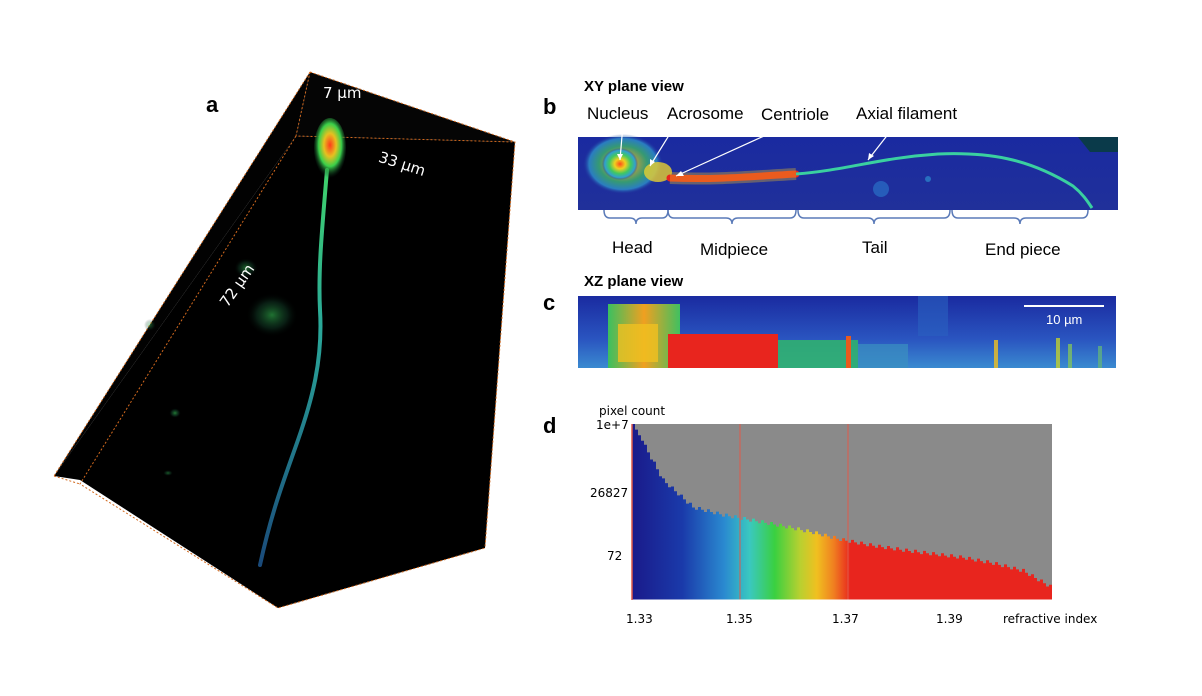 The width and height of the screenshot is (1202, 696). What do you see at coordinates (634, 281) in the screenshot?
I see `xz-view-title: XZ plane view` at bounding box center [634, 281].